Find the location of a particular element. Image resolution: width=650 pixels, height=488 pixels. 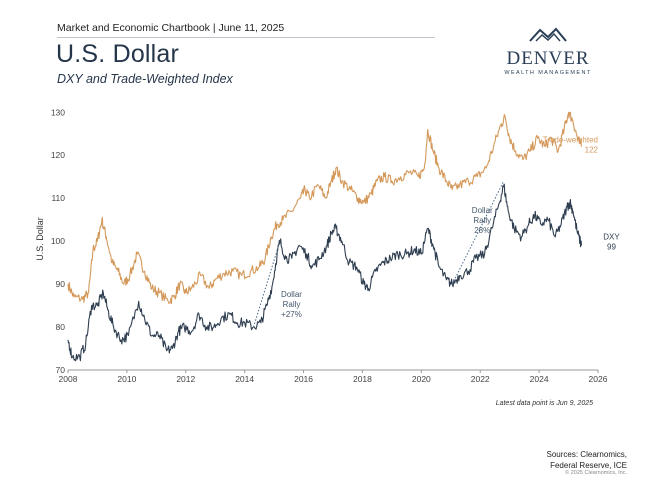

x-tick-label-2020: 2020 is located at coordinates (421, 379).